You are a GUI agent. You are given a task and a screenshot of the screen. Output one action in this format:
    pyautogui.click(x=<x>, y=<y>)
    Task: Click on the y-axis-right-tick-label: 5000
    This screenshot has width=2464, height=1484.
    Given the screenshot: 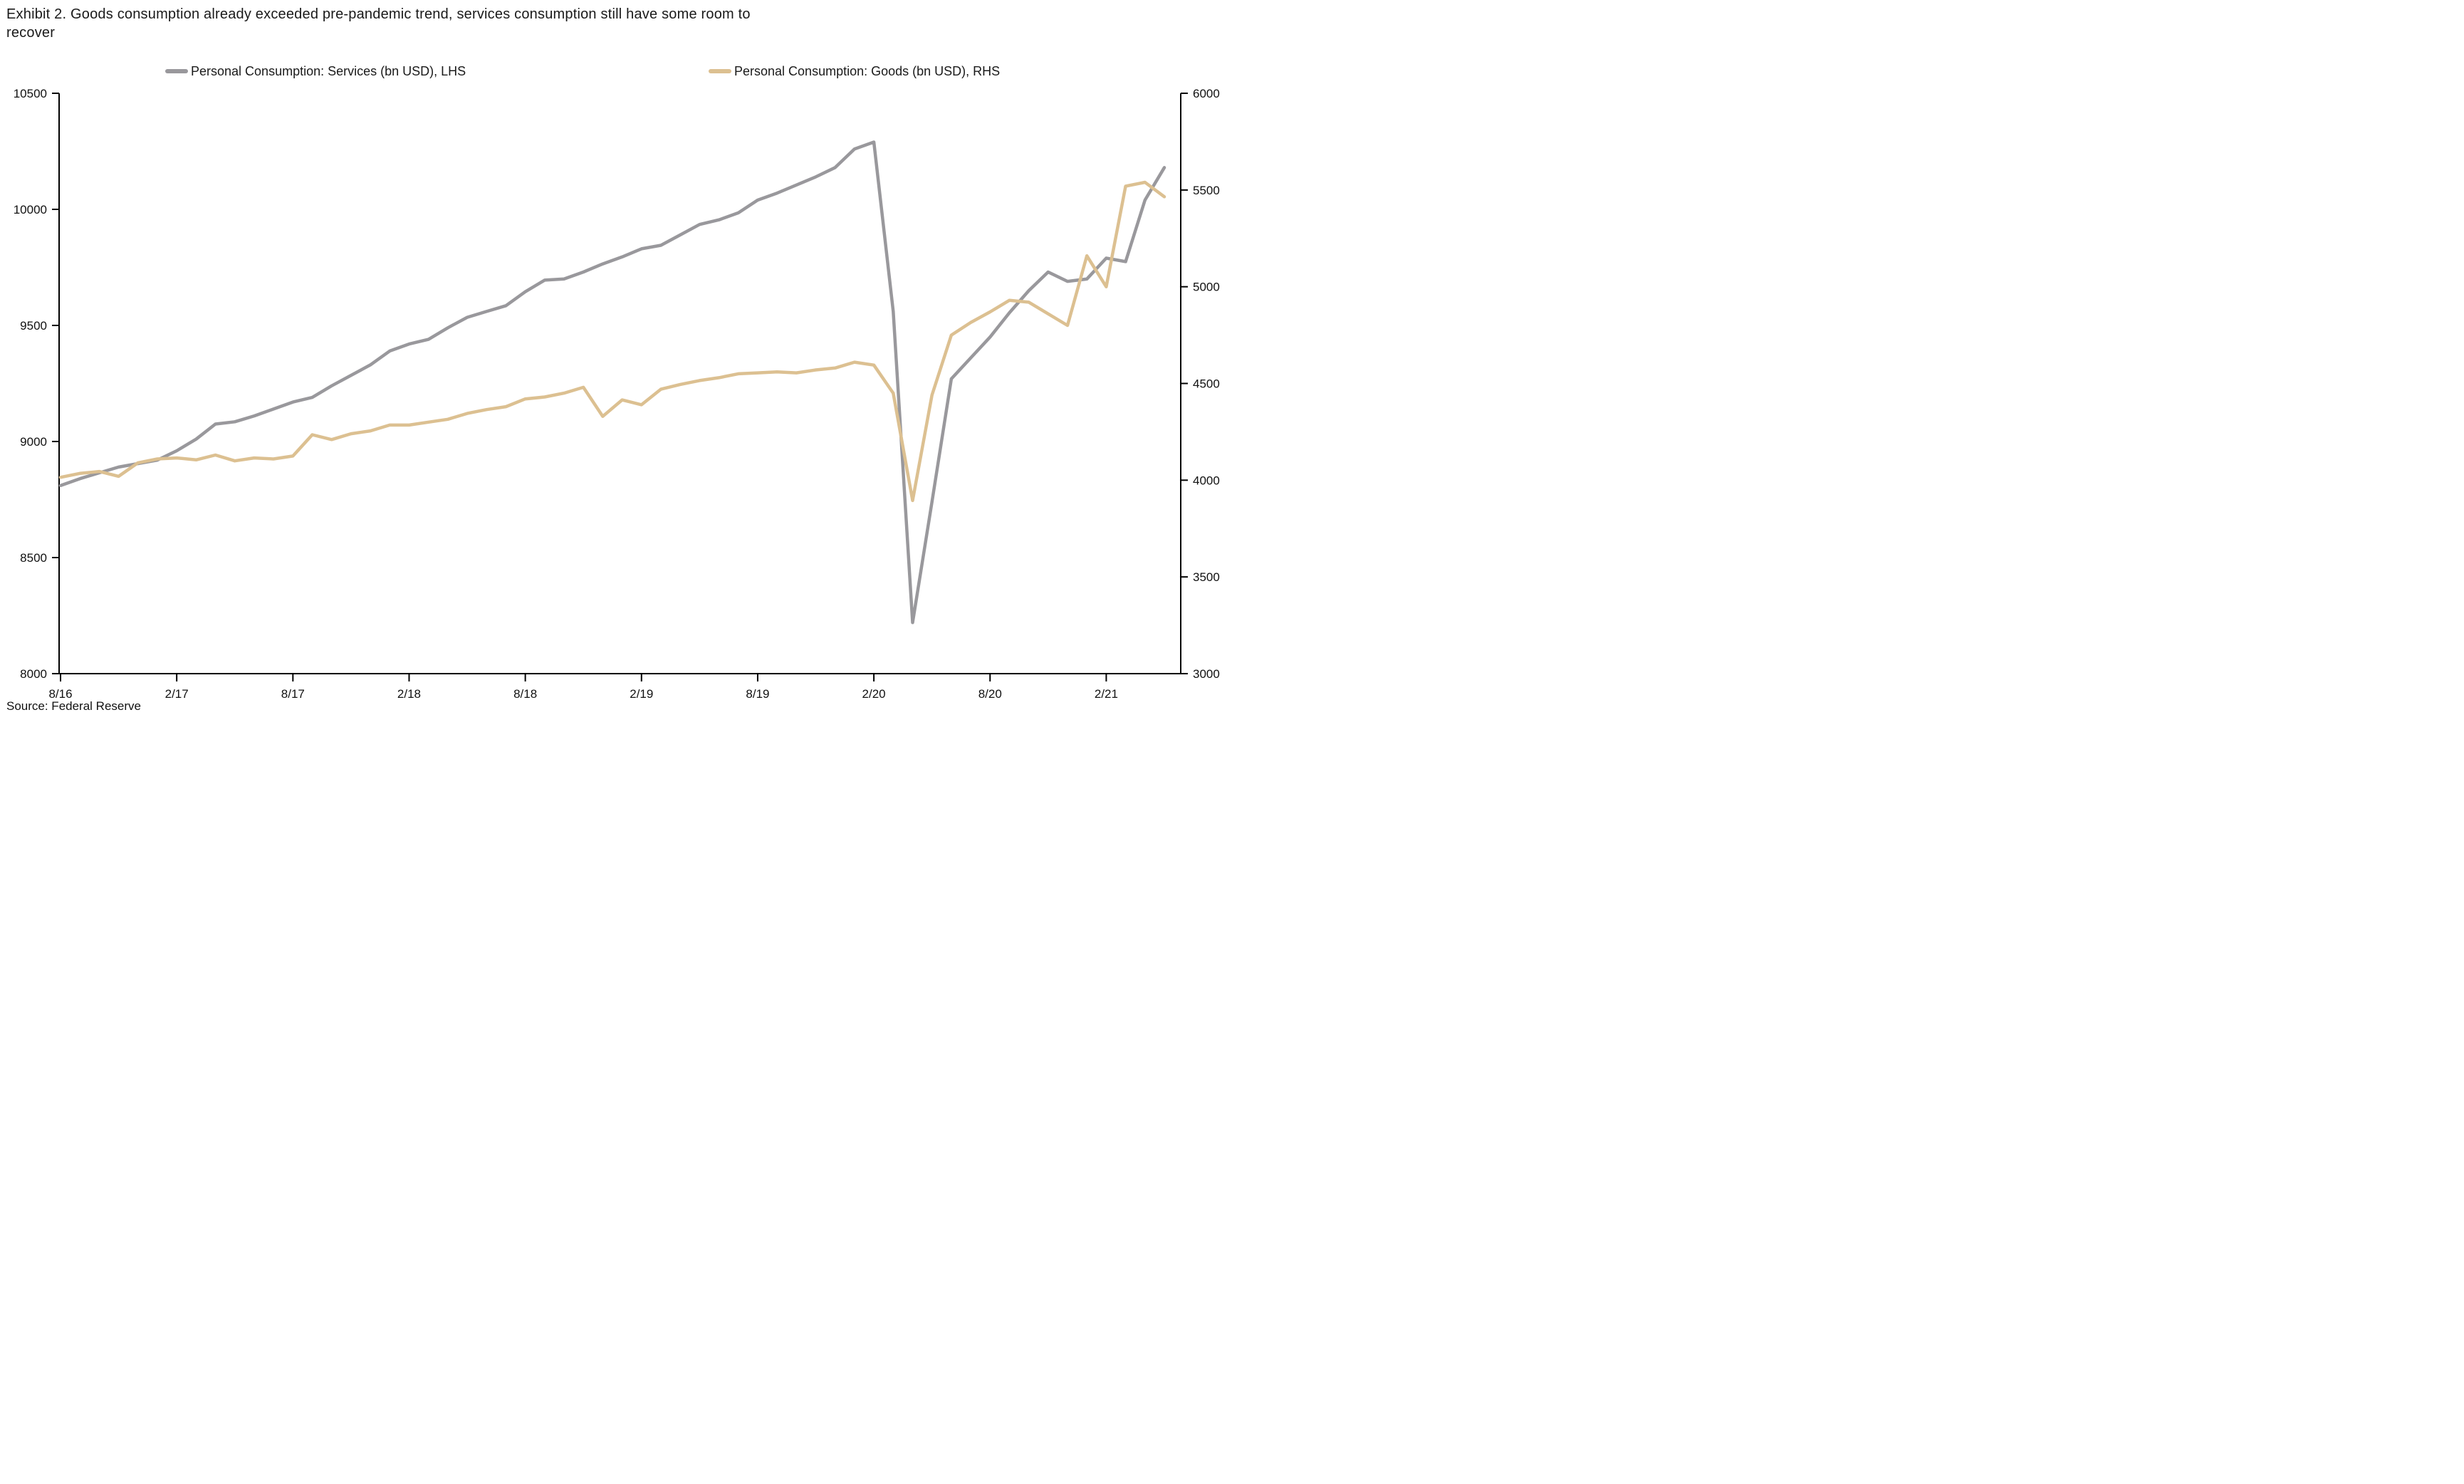 What is the action you would take?
    pyautogui.click(x=1206, y=287)
    